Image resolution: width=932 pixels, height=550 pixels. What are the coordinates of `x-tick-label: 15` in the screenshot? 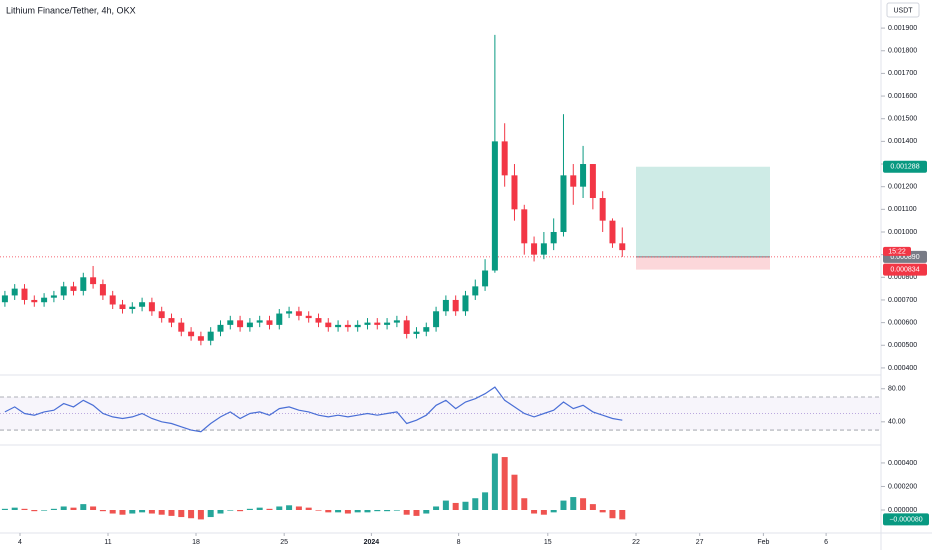 It's located at (548, 542).